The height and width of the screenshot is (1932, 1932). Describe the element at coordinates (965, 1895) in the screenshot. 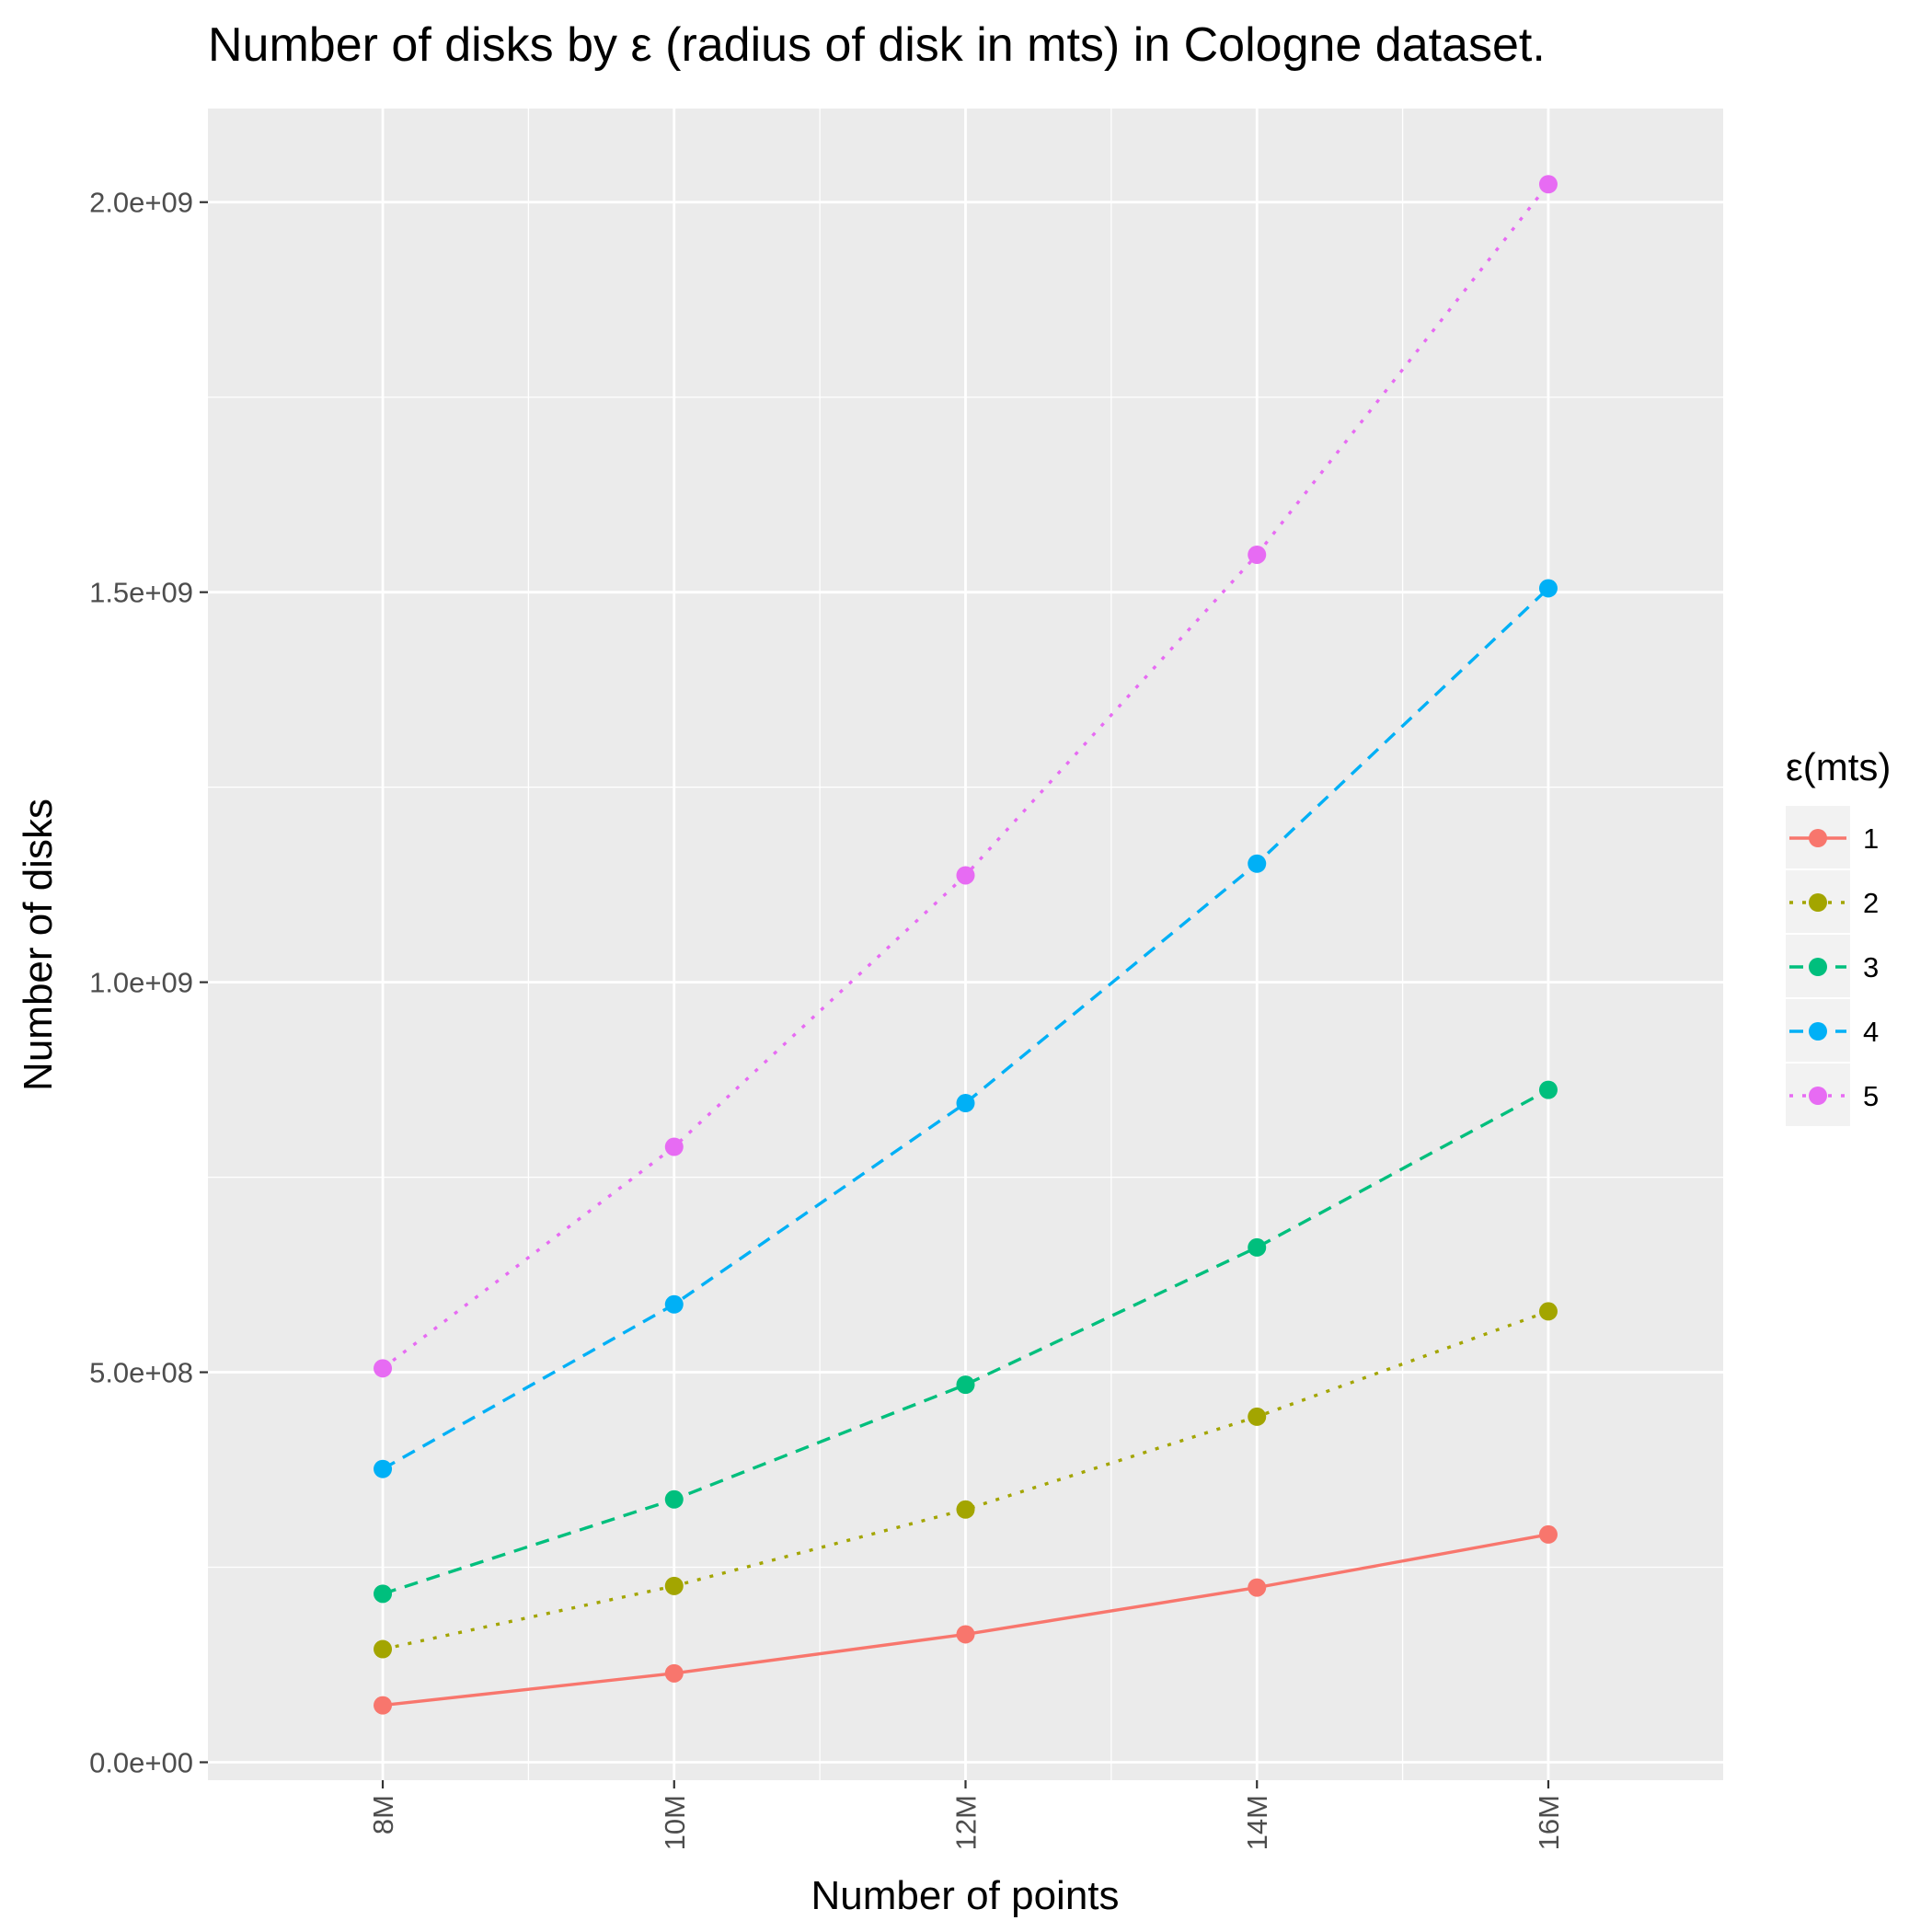

I see `x-axis-title: Number of points` at that location.